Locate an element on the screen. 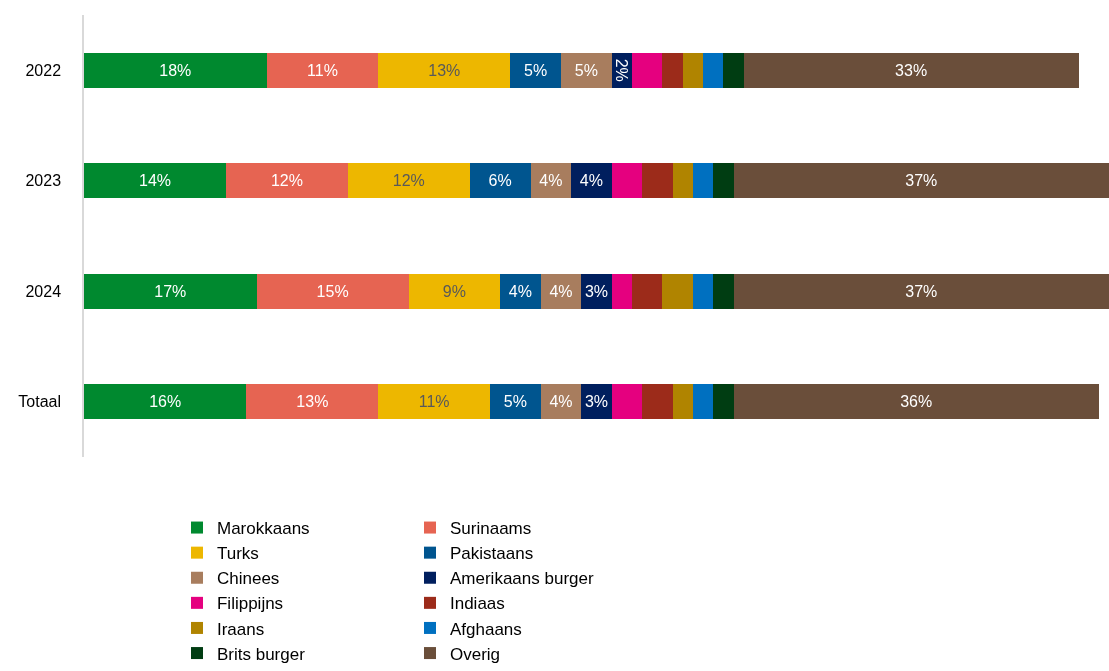 The image size is (1109, 671). data-label: 33% is located at coordinates (911, 70).